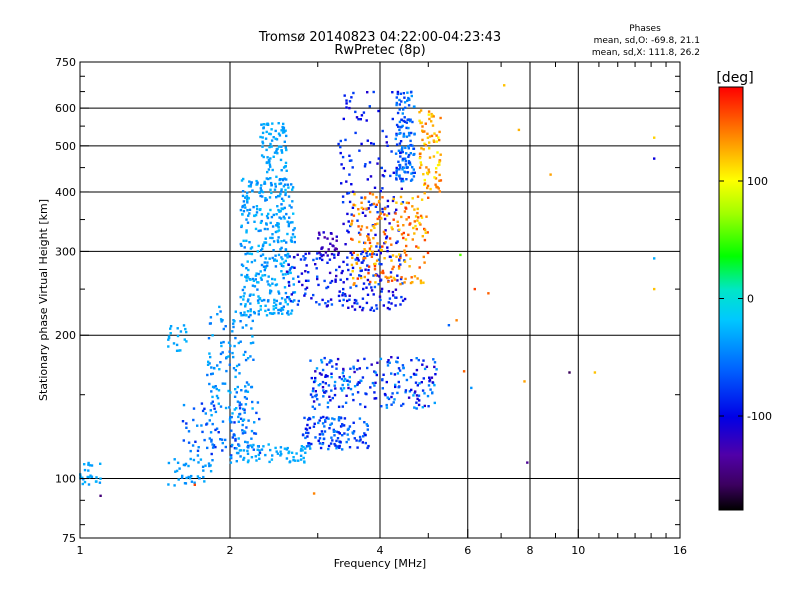 The height and width of the screenshot is (600, 800). What do you see at coordinates (380, 563) in the screenshot?
I see `x-axis-label: Frequency [MHz]` at bounding box center [380, 563].